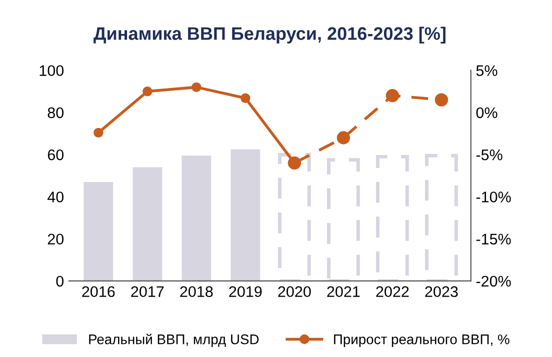 The image size is (552, 357). Describe the element at coordinates (196, 292) in the screenshot. I see `x-tick-label: 2018` at that location.